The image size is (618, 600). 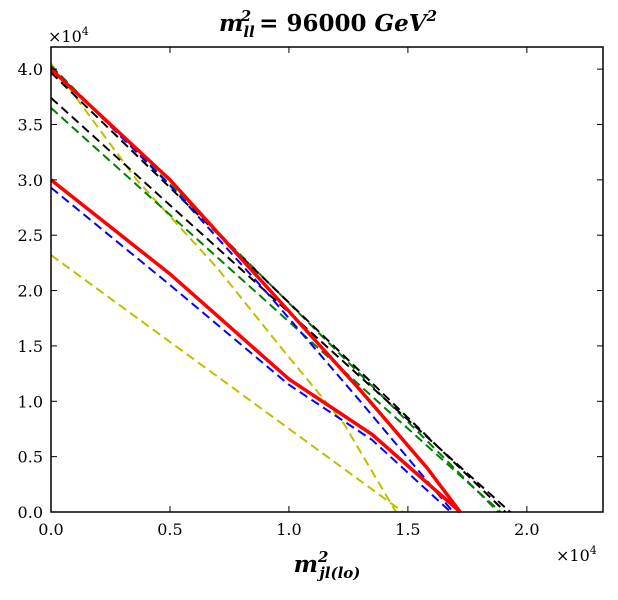 What do you see at coordinates (245, 16) in the screenshot?
I see `title-sup: 2` at bounding box center [245, 16].